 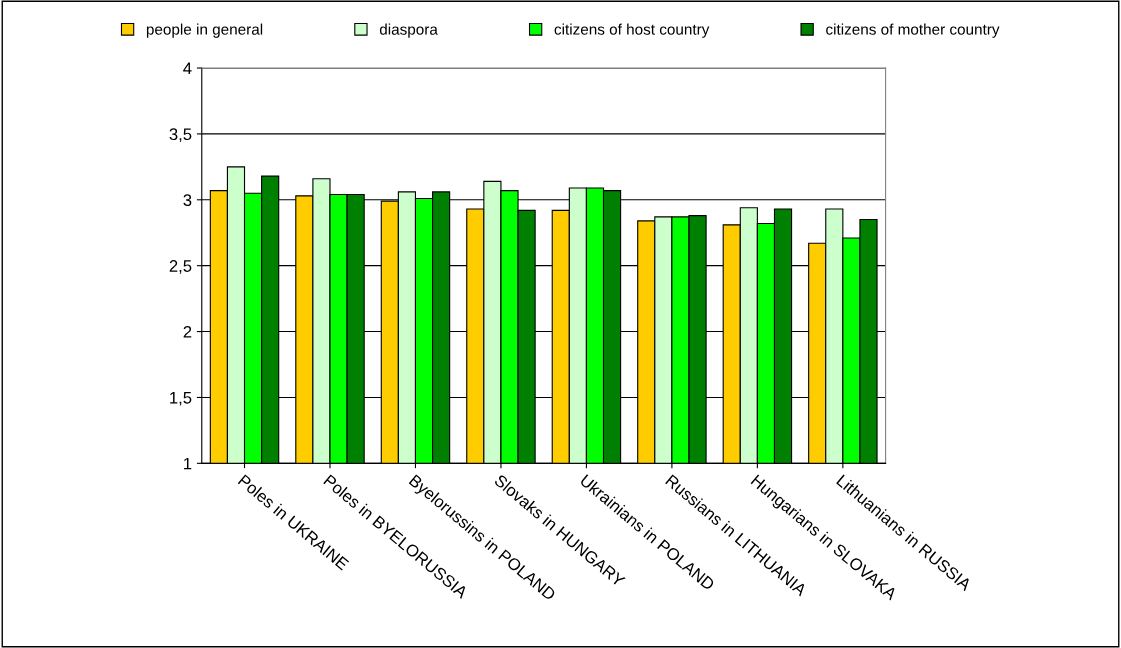 I want to click on legend-label: diaspora, so click(x=408, y=30).